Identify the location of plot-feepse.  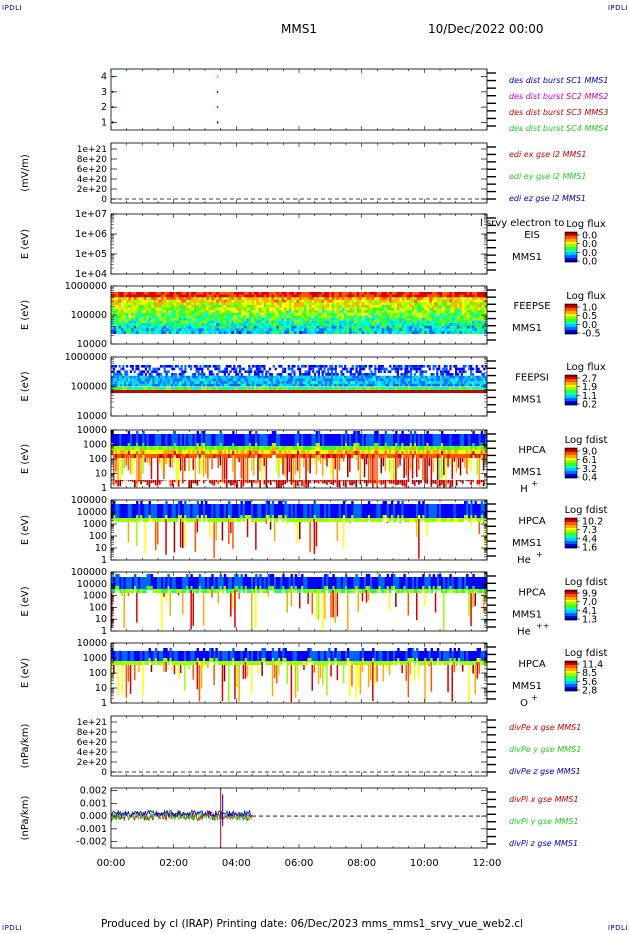
(299, 313).